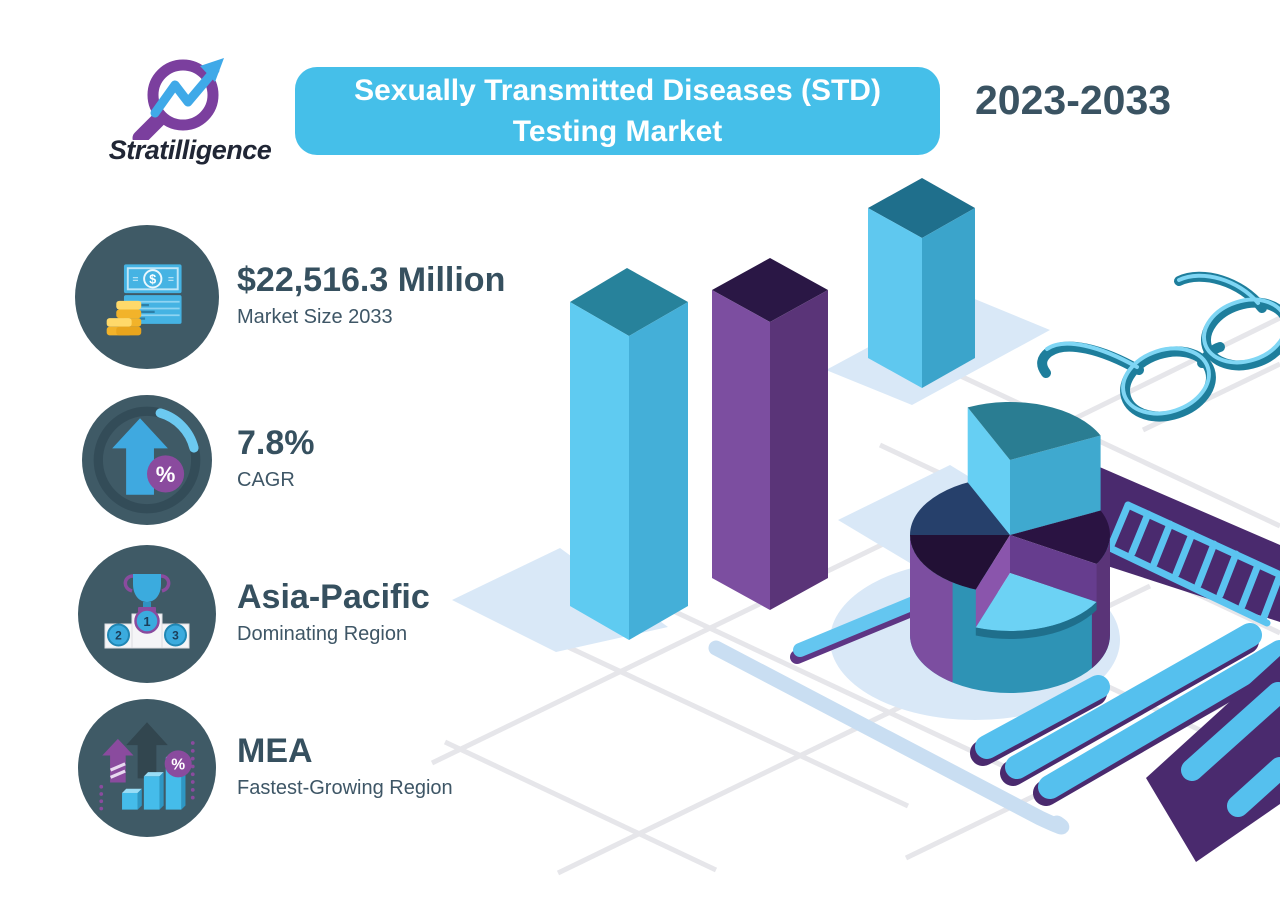  Describe the element at coordinates (345, 766) in the screenshot. I see `stat-fastest-growing: MEA Fastest-Growing Region` at that location.